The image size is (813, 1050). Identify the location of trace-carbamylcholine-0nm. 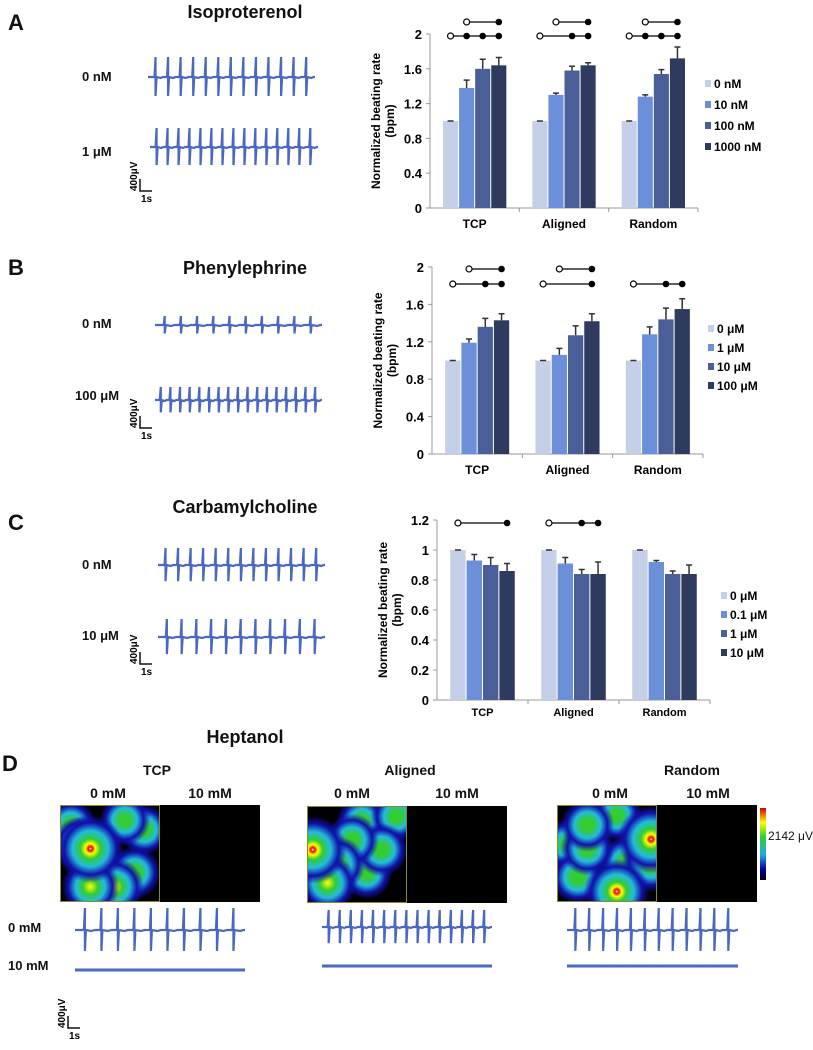
(241, 564).